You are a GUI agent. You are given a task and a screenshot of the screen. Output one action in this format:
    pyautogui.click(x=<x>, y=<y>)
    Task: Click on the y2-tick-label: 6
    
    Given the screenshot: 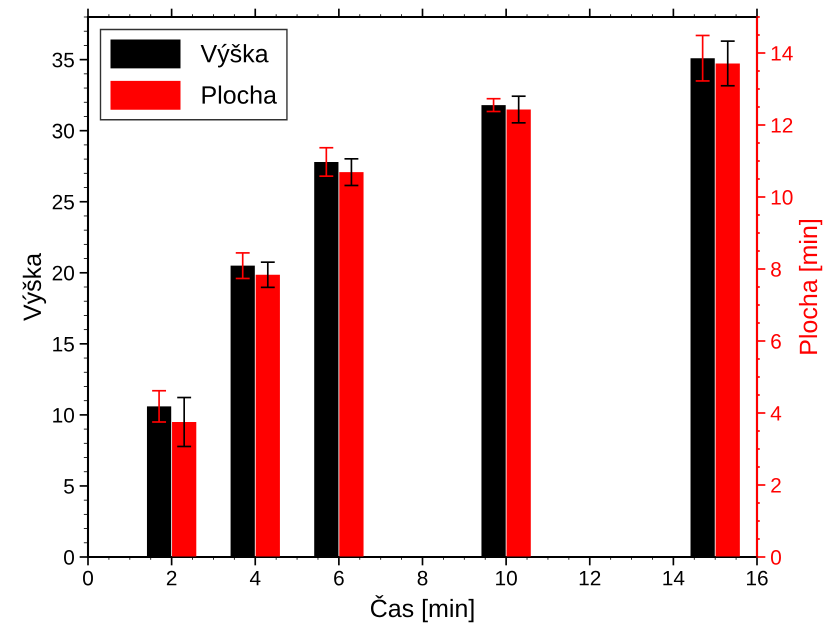 What is the action you would take?
    pyautogui.click(x=776, y=341)
    